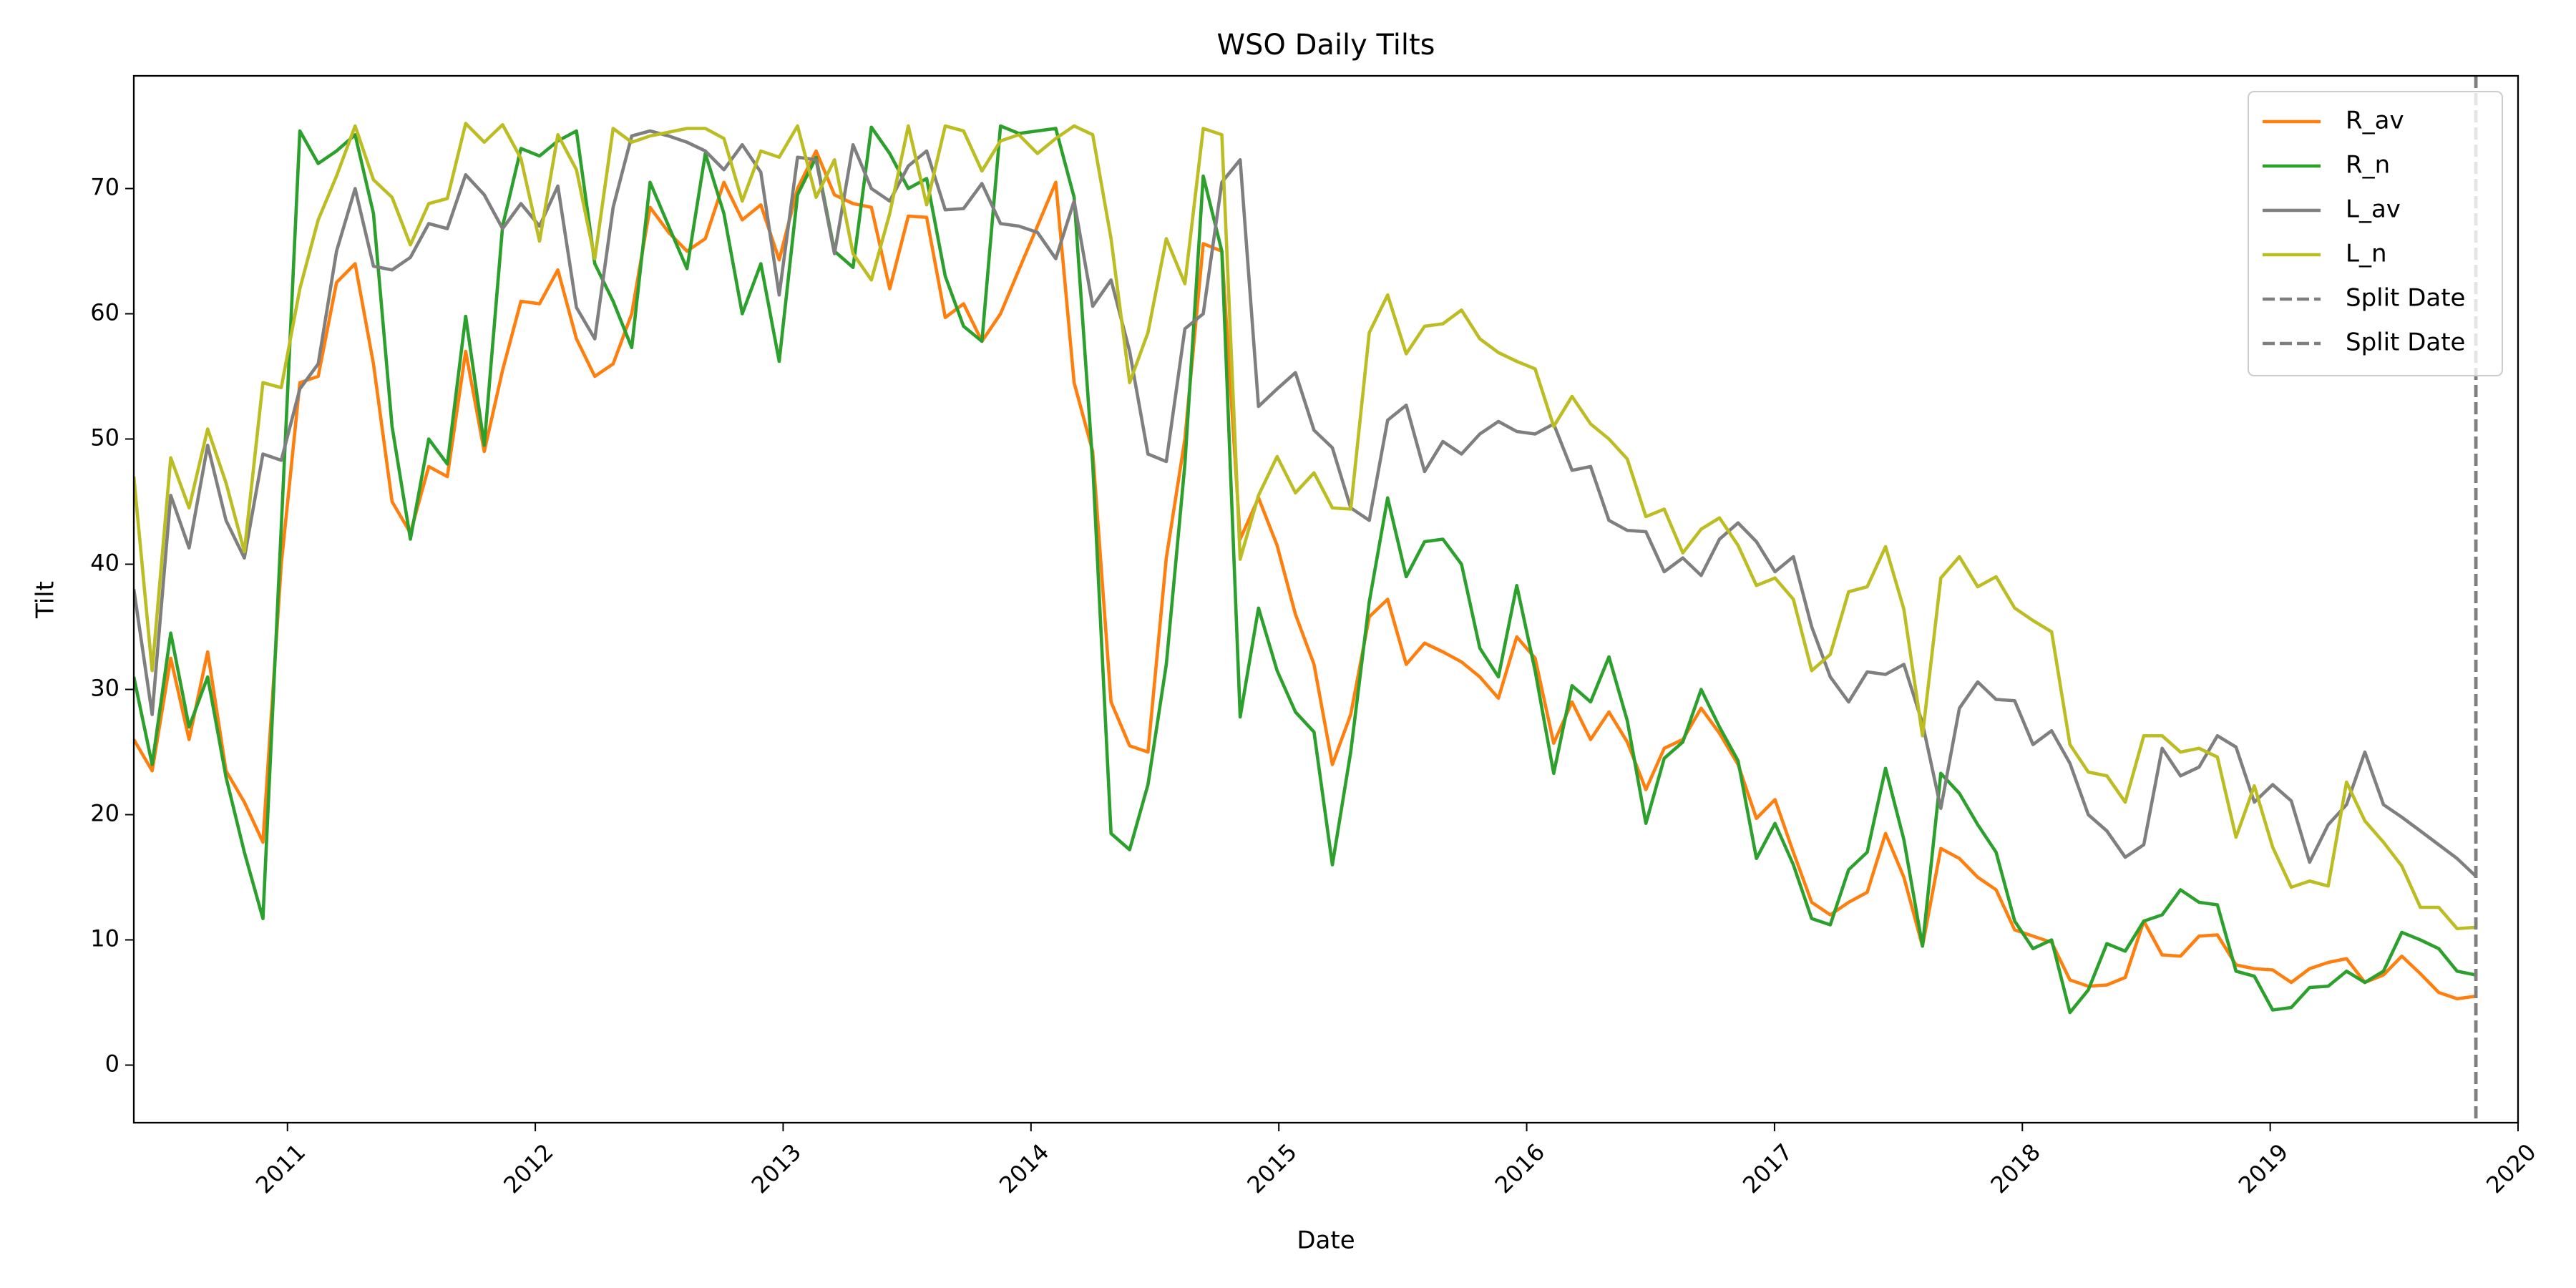 The height and width of the screenshot is (1288, 2576). Describe the element at coordinates (104, 938) in the screenshot. I see `y-tick-label: 10` at that location.